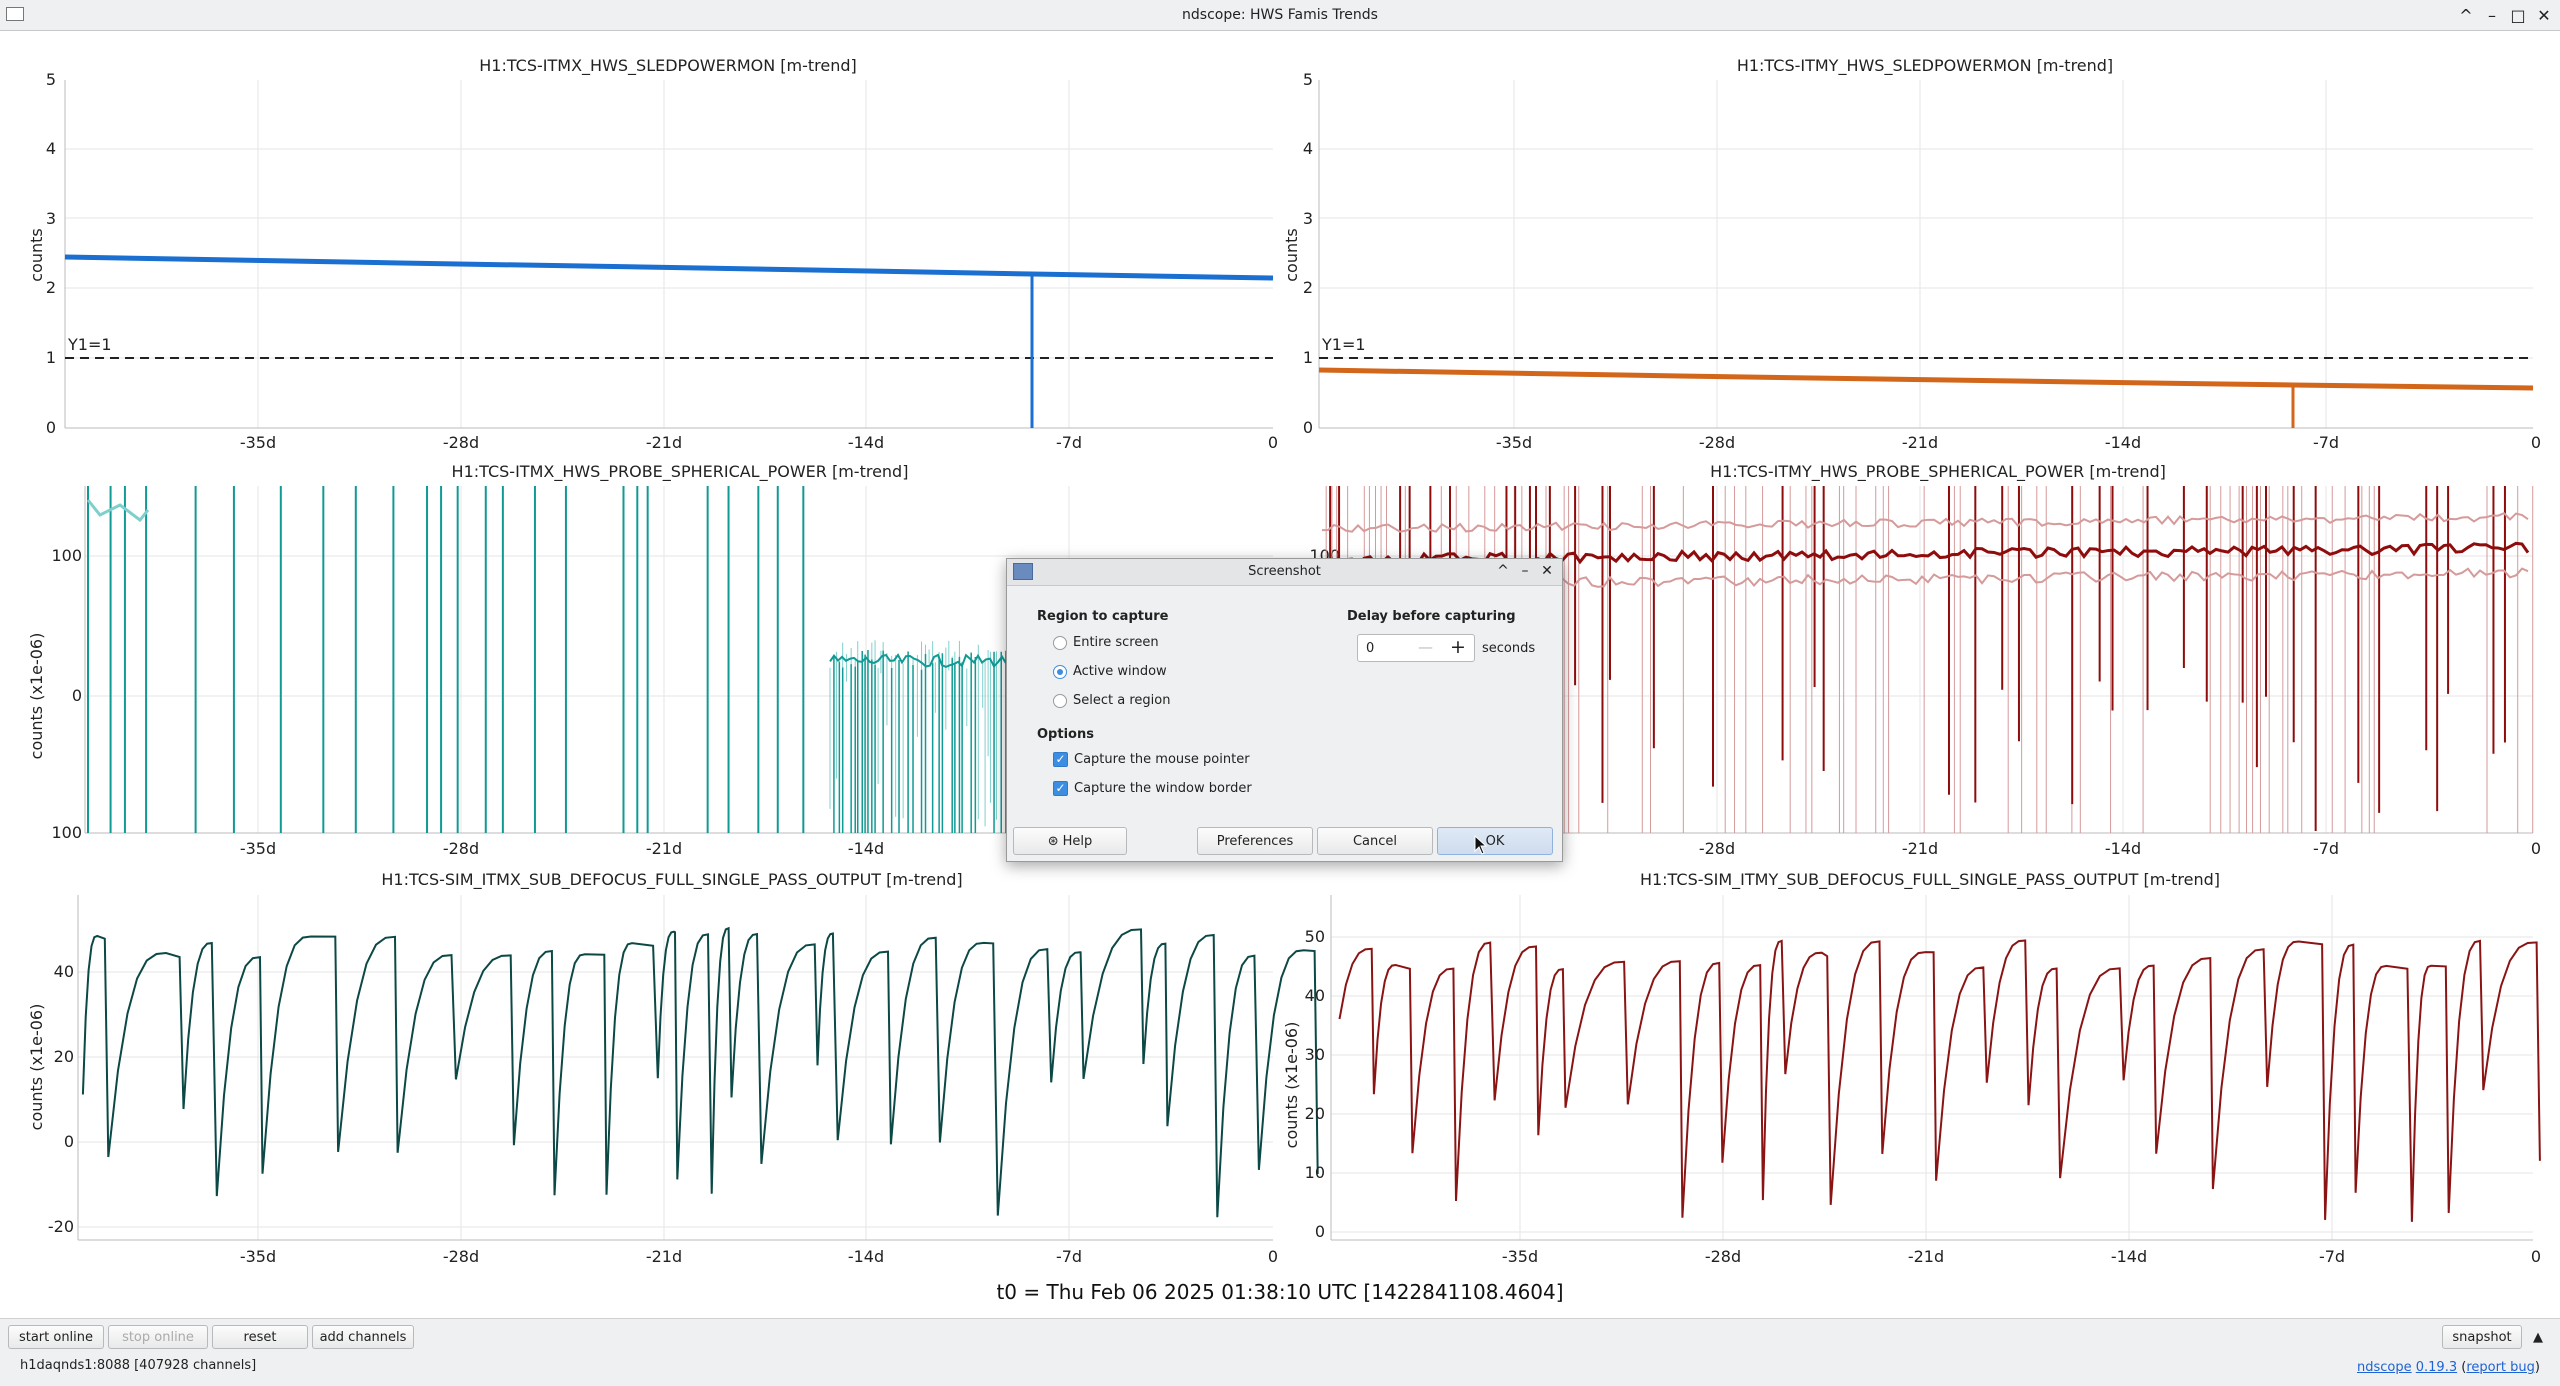 The height and width of the screenshot is (1386, 2560). I want to click on y-tick: 10, so click(1315, 1172).